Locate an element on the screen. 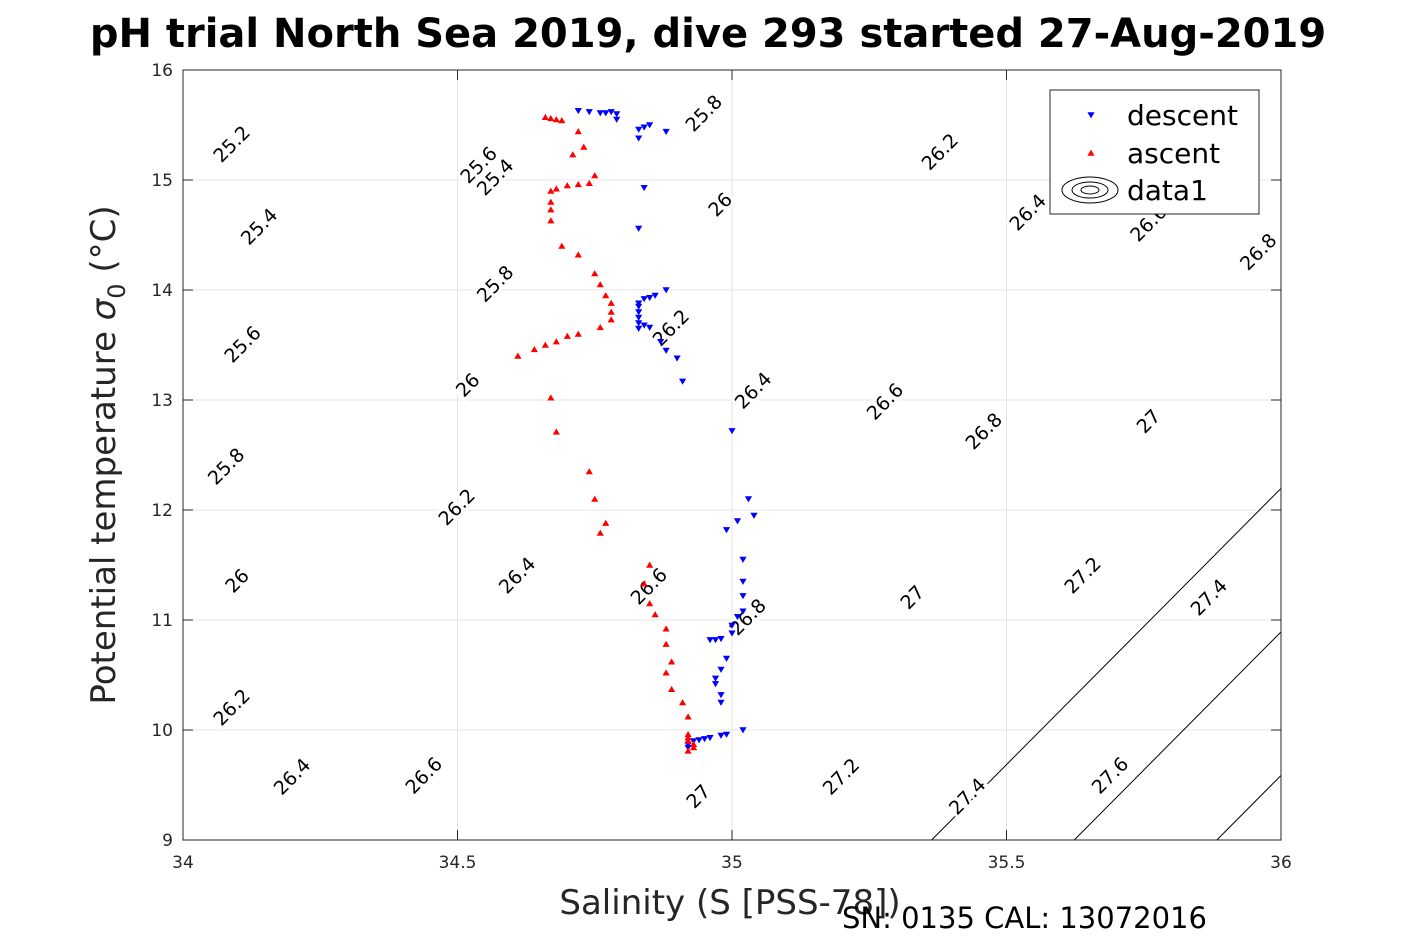 This screenshot has width=1417, height=945. isopycnal-25.2 is located at coordinates (1106, 663).